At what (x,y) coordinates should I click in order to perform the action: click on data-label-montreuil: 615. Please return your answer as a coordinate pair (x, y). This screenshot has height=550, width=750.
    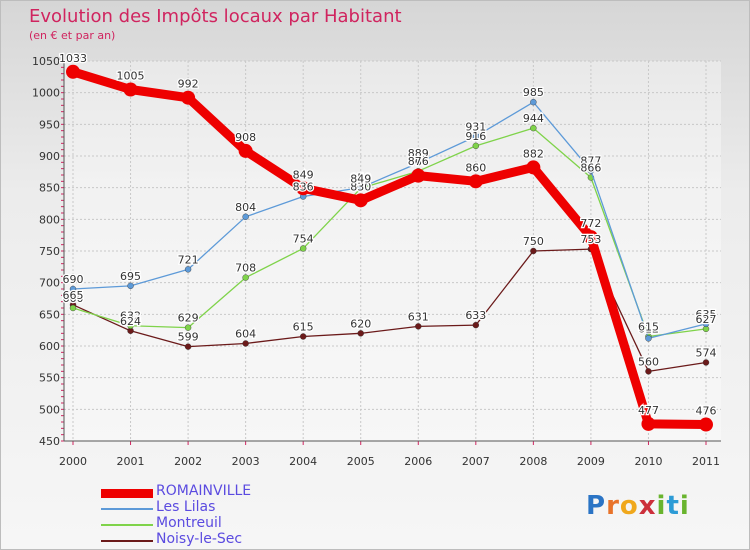
    Looking at the image, I should click on (648, 327).